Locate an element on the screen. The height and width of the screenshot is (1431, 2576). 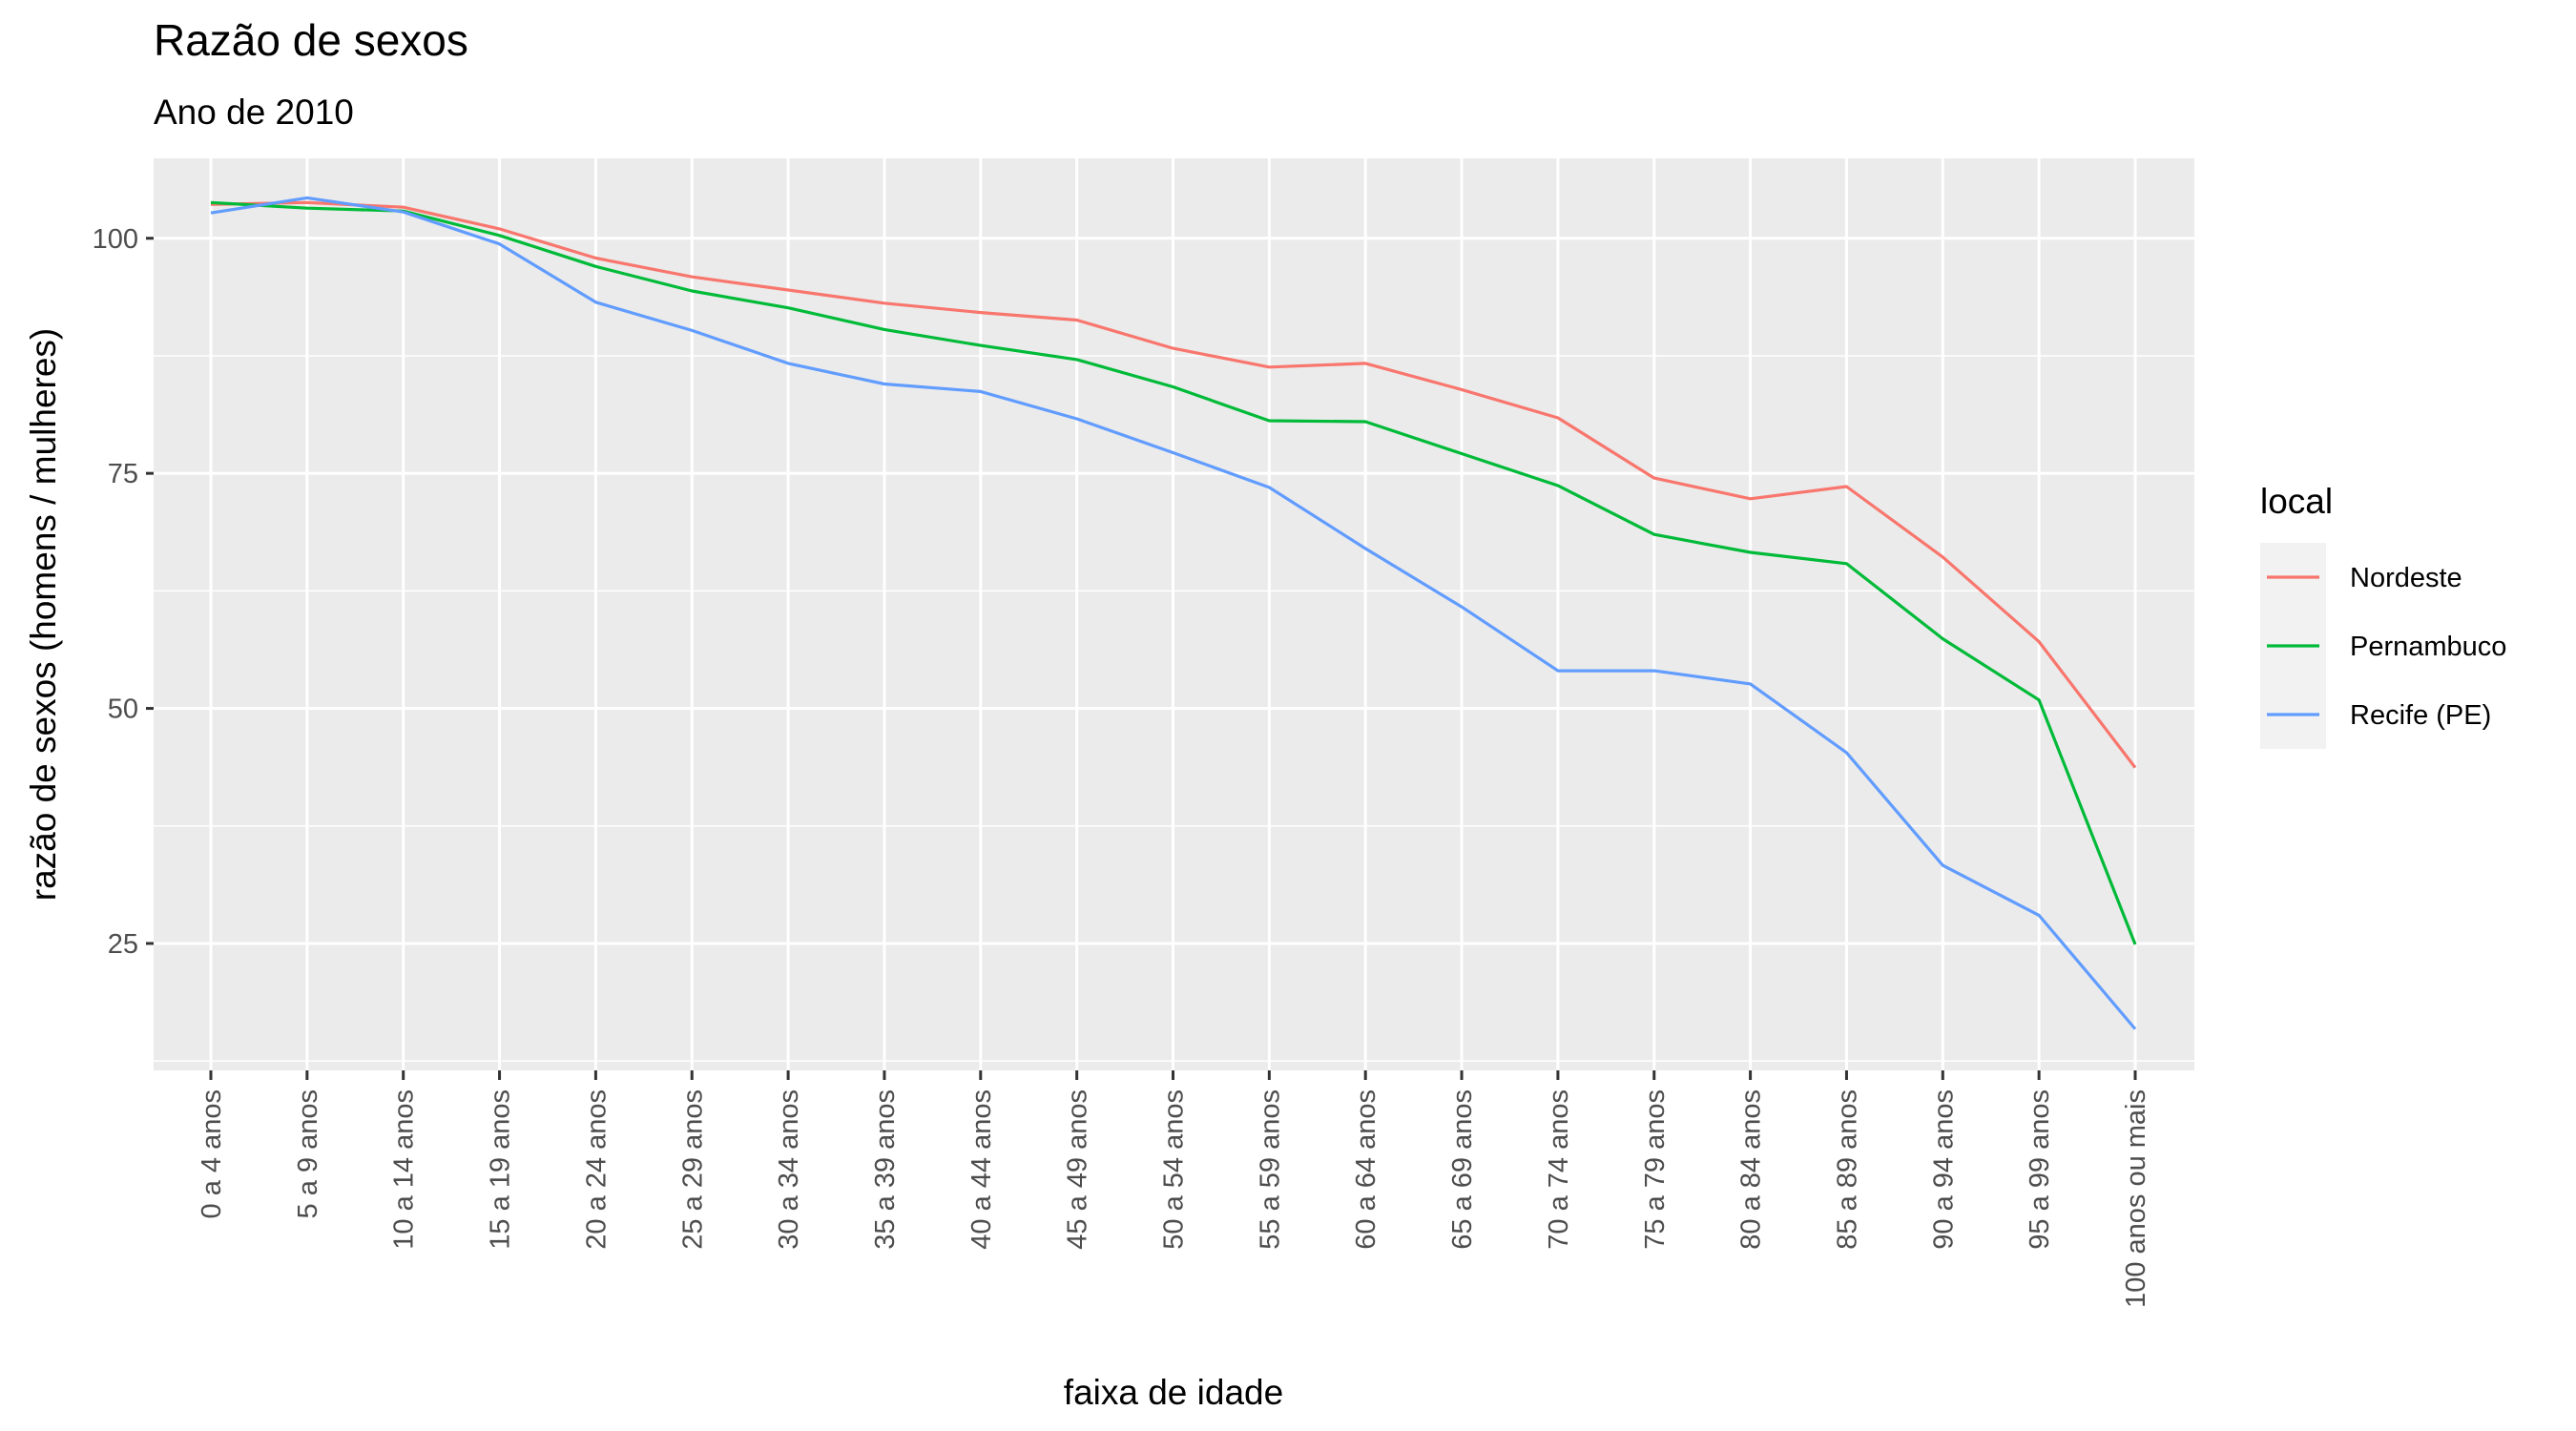
x-tick-label-5: 25 a 29 anos is located at coordinates (692, 1169).